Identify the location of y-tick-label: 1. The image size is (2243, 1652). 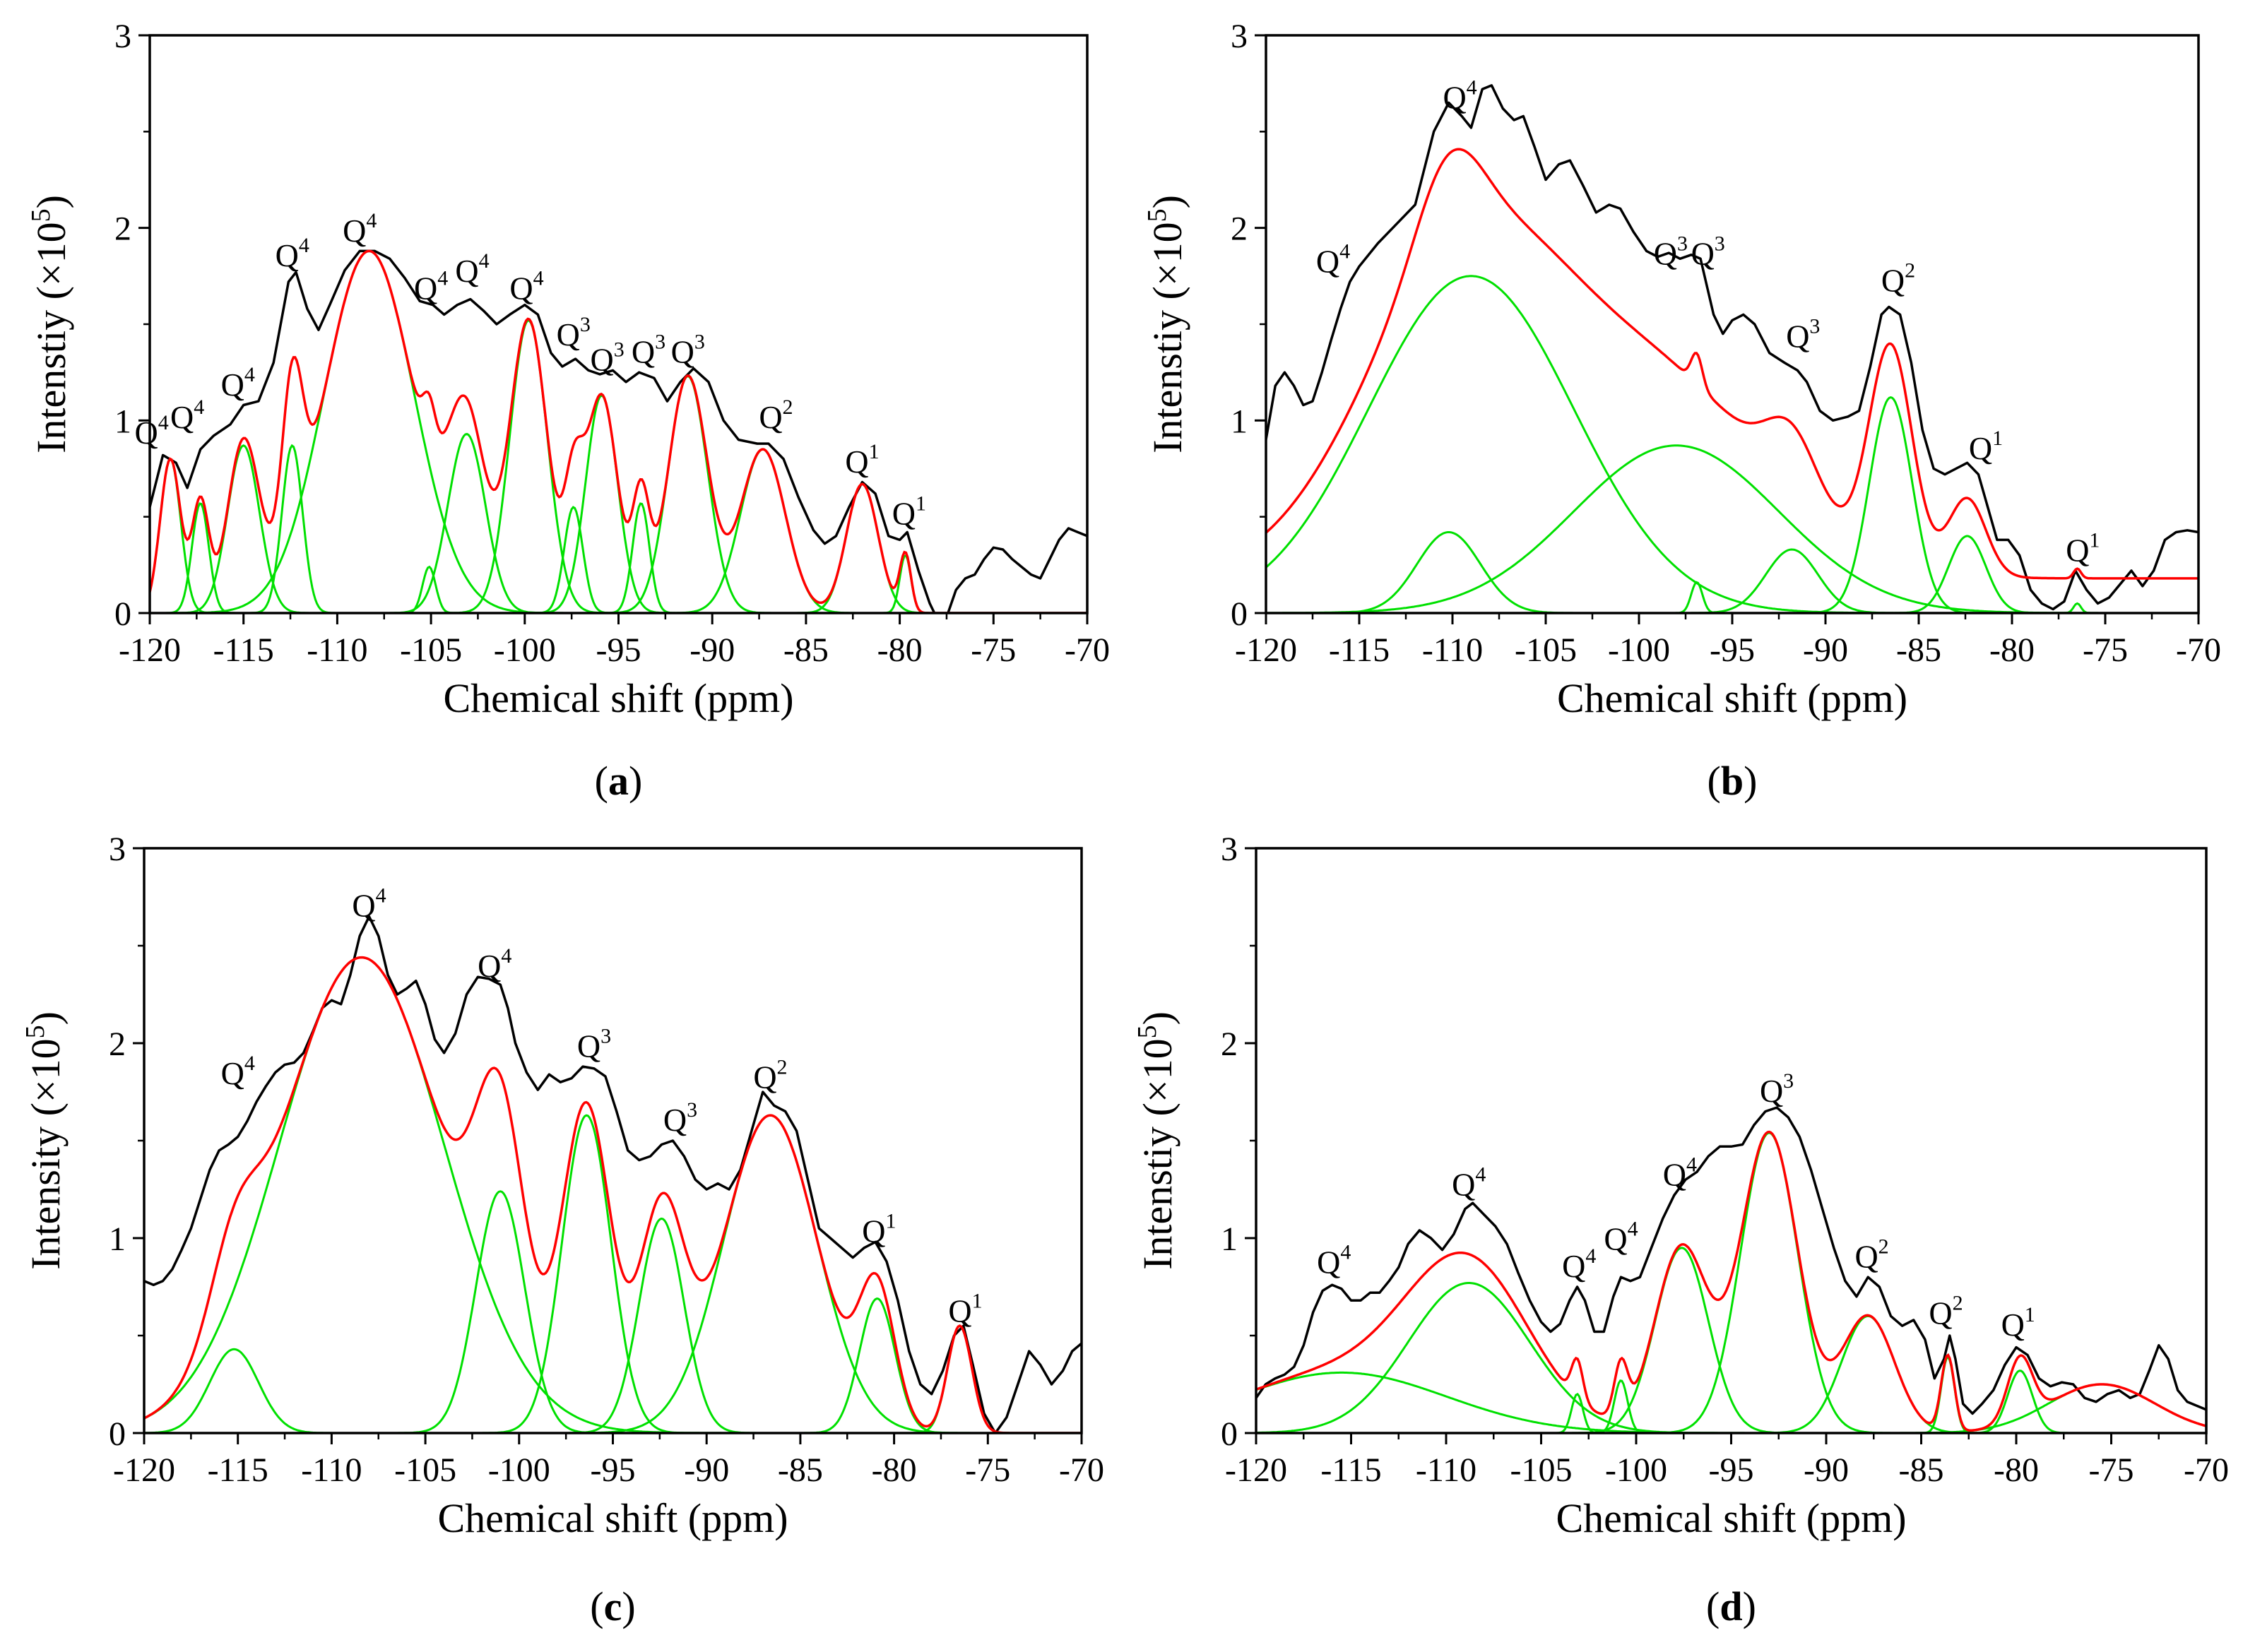
(1240, 421).